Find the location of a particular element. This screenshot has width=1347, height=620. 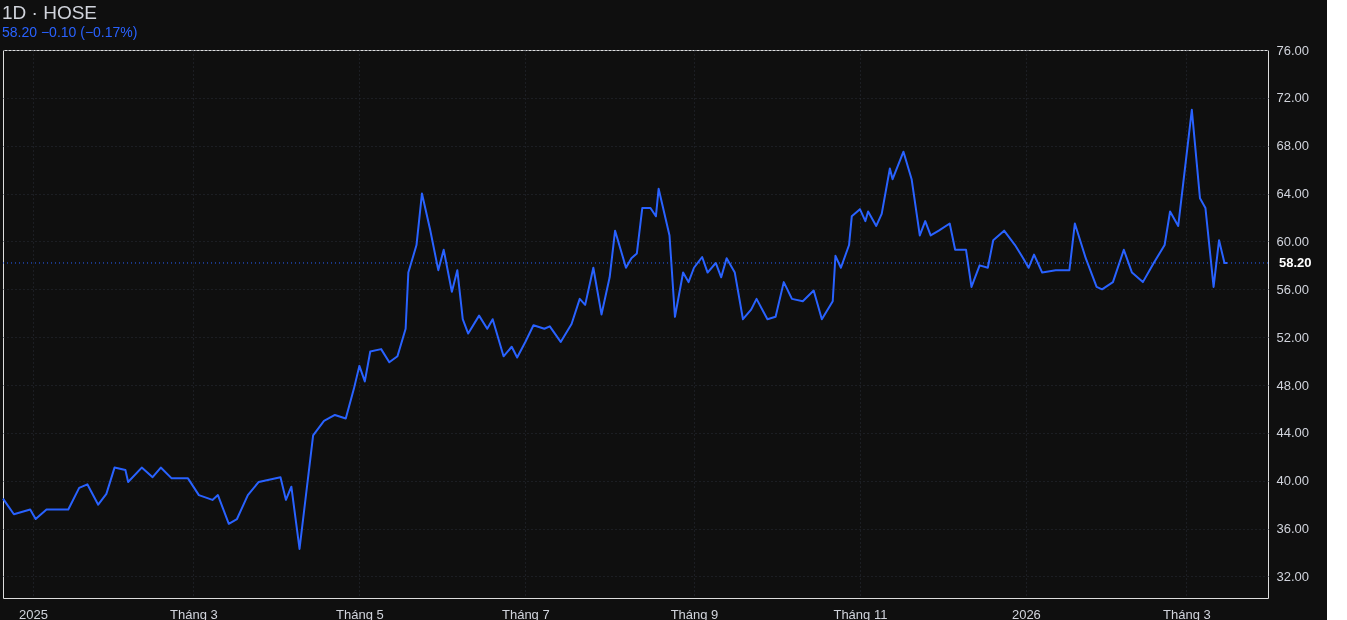

y-tick-label: 40.00 is located at coordinates (1293, 481).